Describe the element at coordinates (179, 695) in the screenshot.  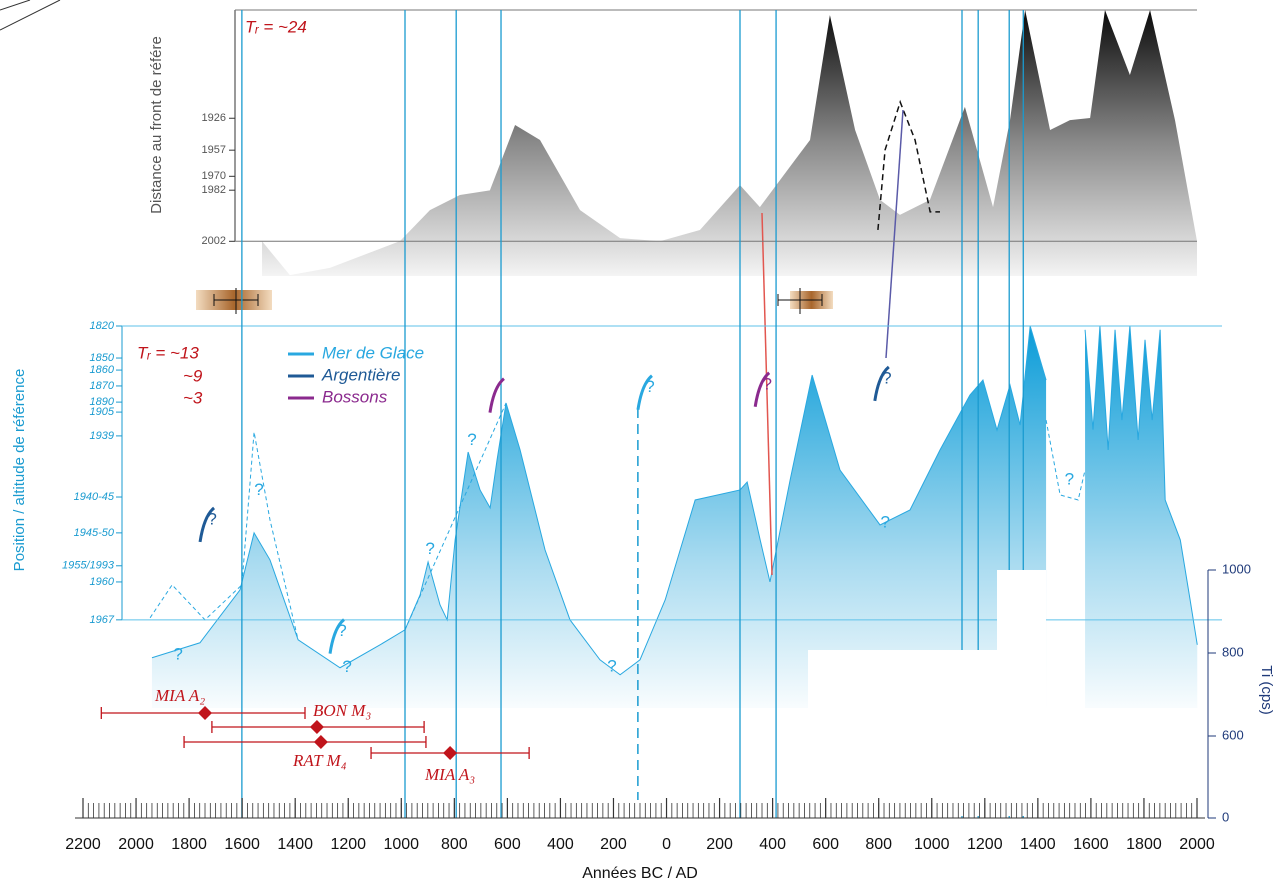
I see `date-label: MIA A₂` at that location.